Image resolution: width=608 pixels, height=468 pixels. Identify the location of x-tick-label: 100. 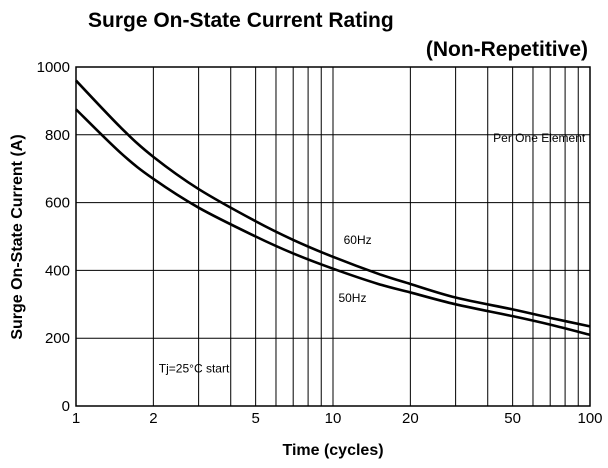
(589, 418).